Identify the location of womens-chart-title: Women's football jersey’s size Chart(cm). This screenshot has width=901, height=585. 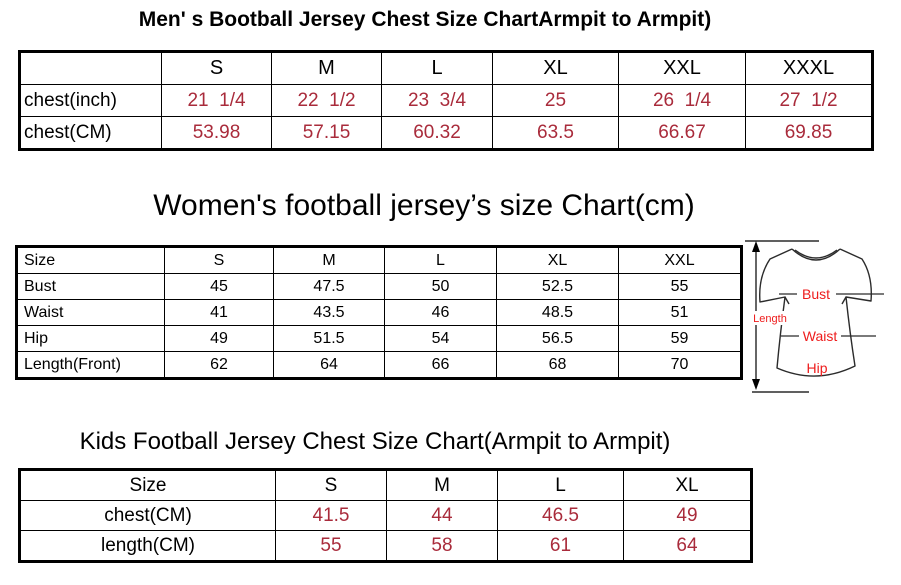
(424, 205).